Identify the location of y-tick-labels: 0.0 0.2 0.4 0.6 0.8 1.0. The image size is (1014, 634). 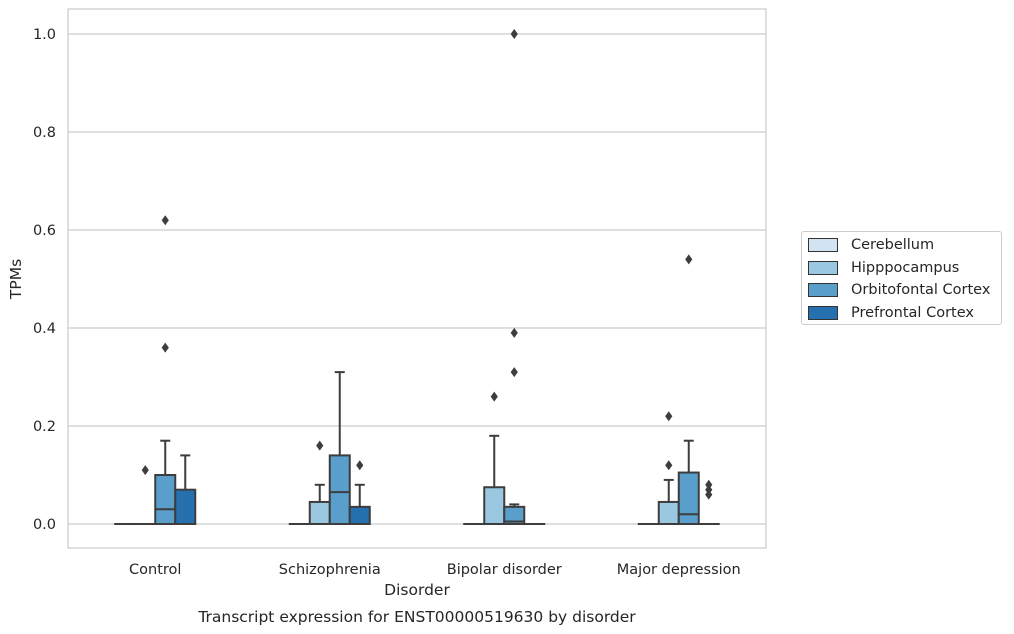
(44, 280).